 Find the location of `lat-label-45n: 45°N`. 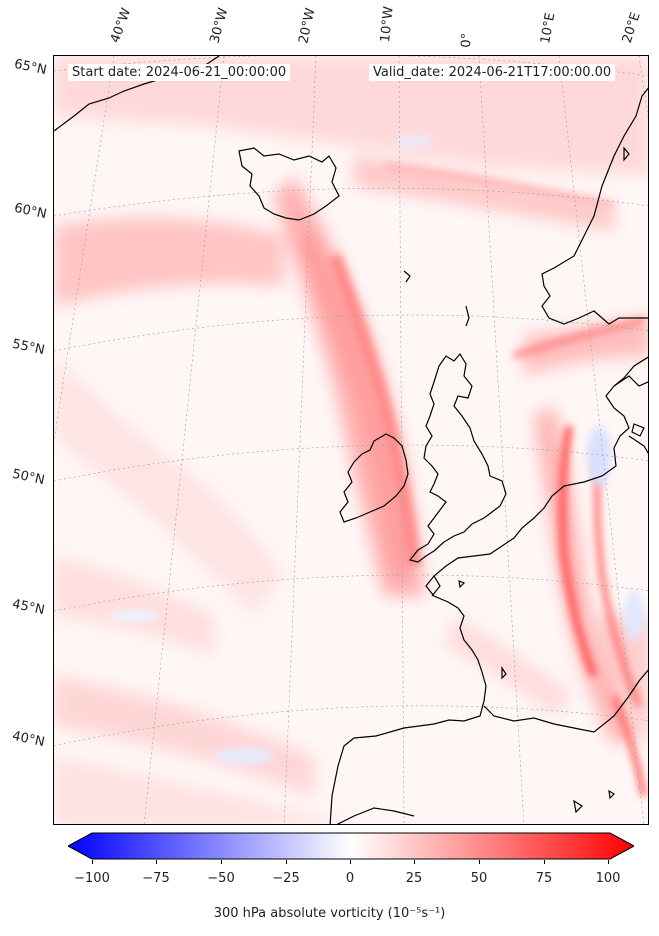

lat-label-45n: 45°N is located at coordinates (28, 607).